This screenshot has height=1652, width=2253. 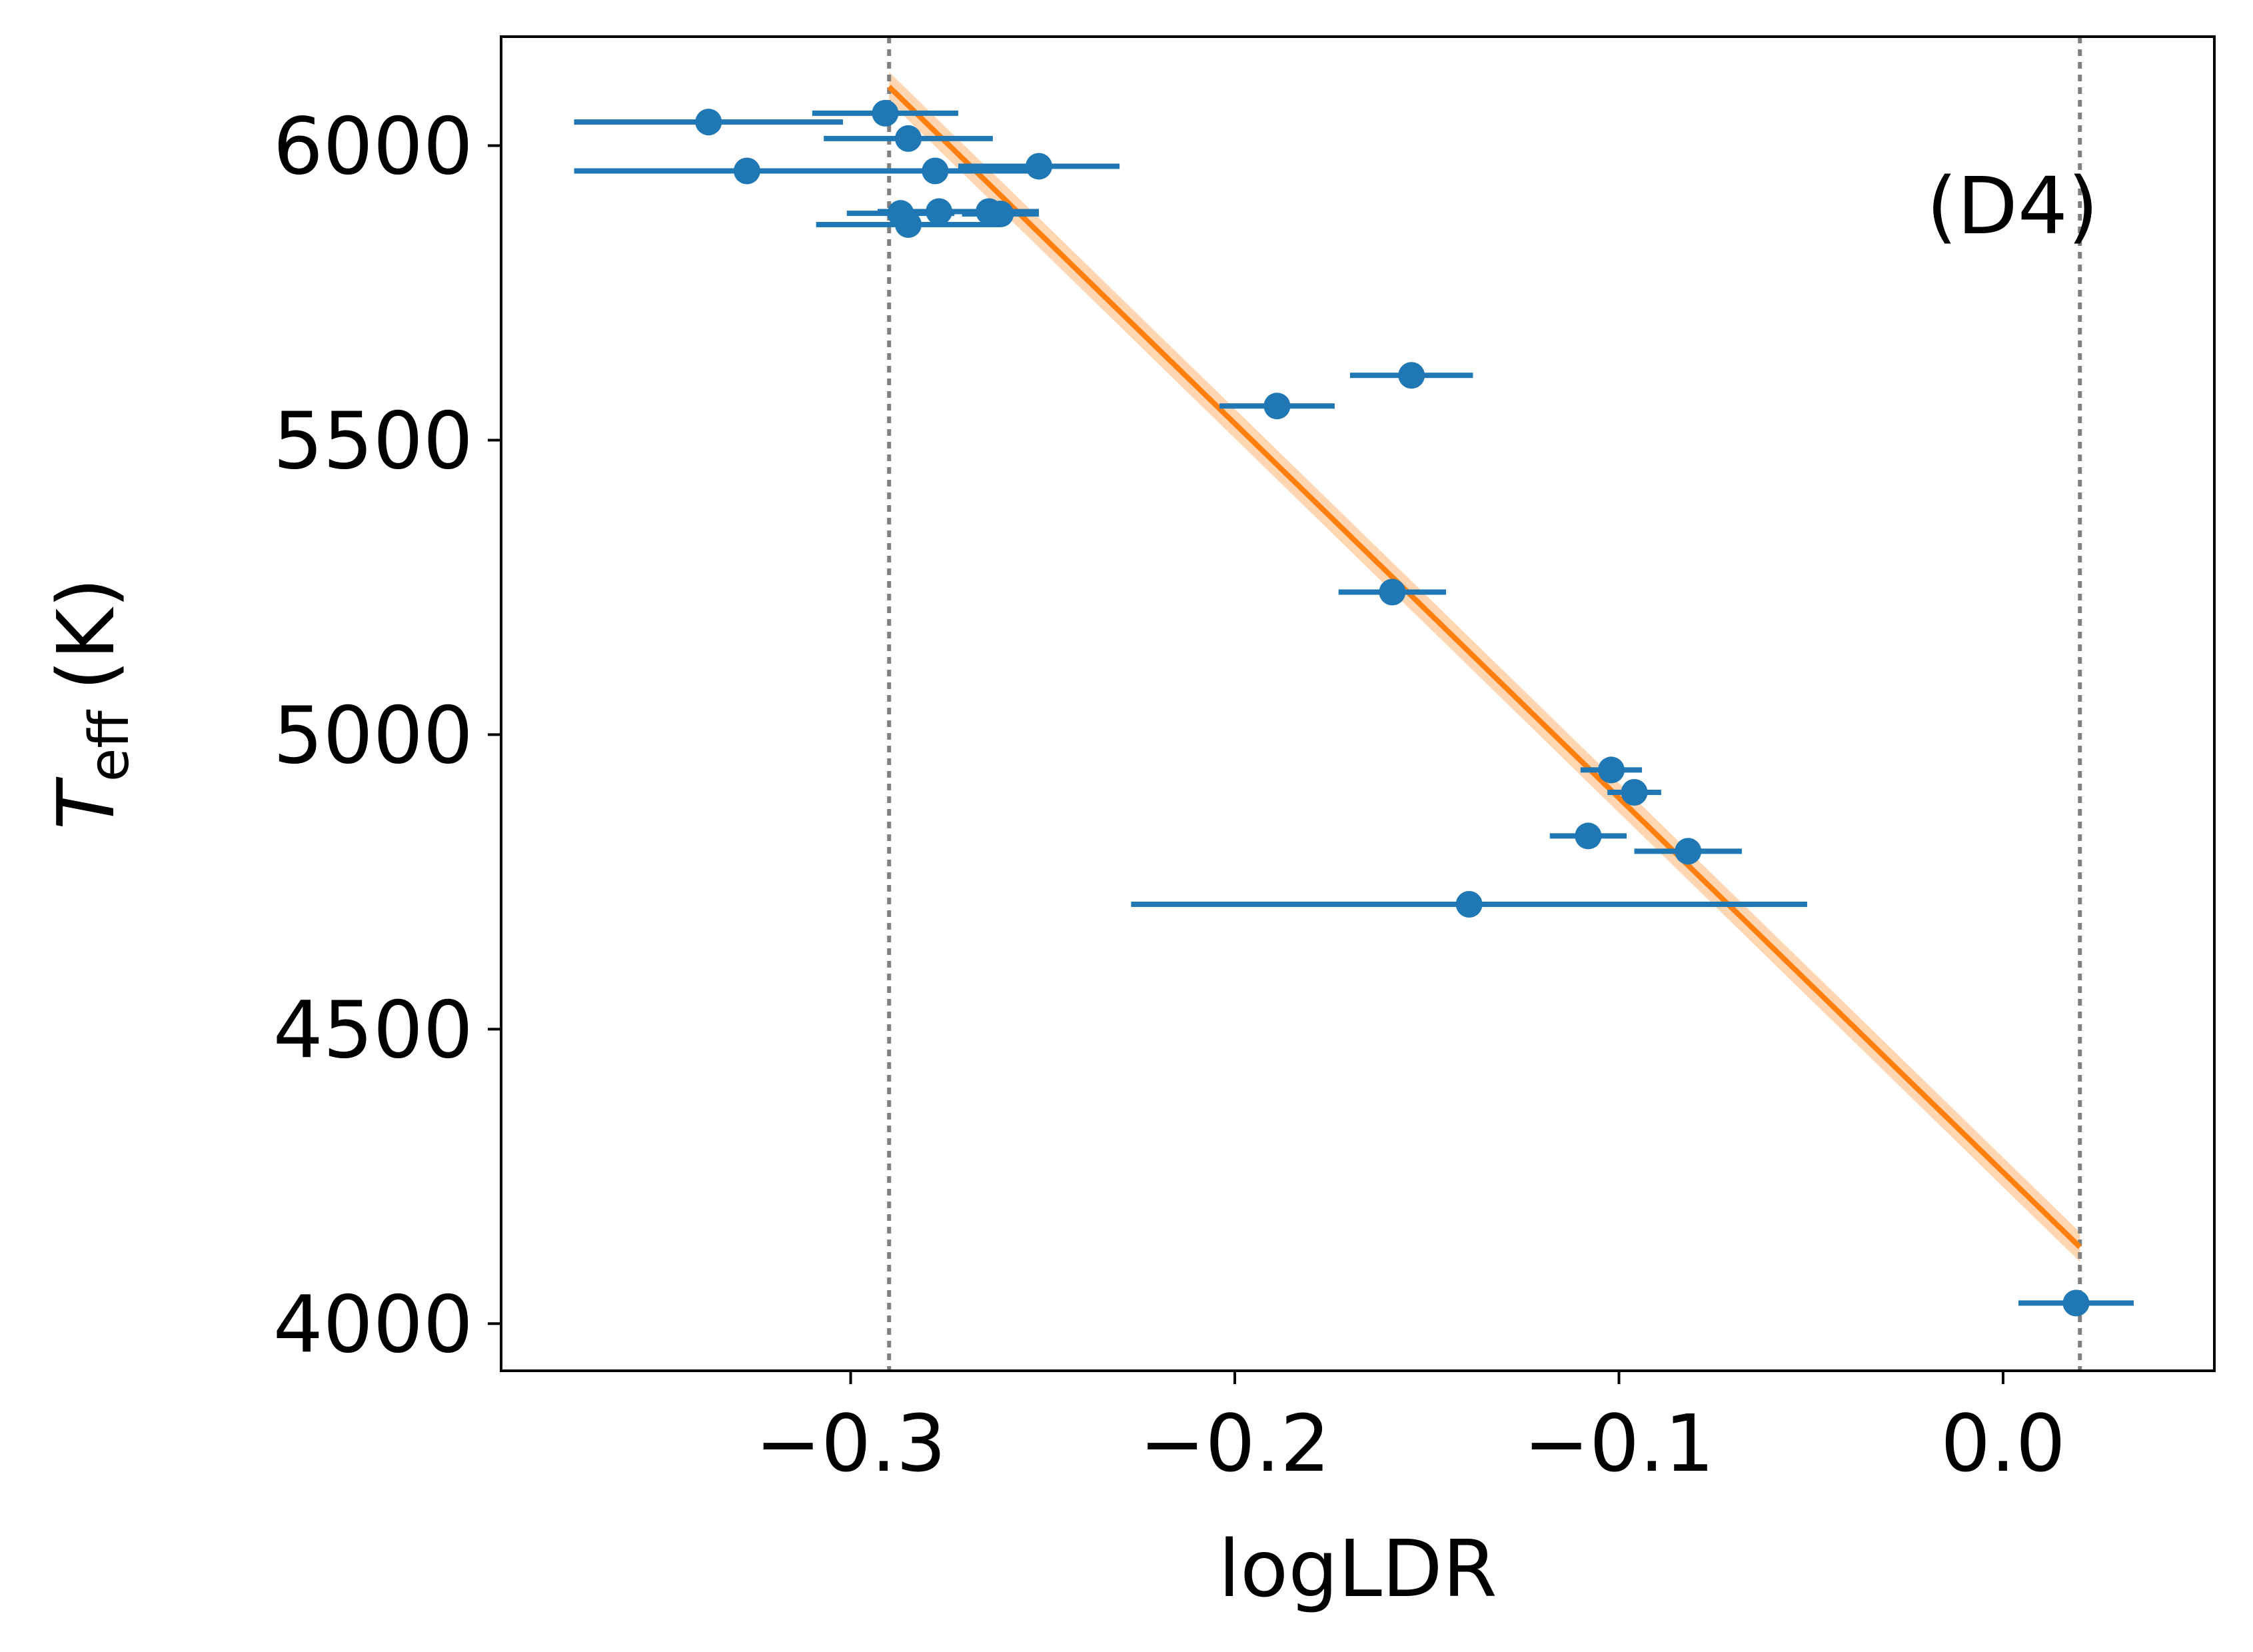 What do you see at coordinates (2012, 206) in the screenshot?
I see `panel-annotation: (D4)` at bounding box center [2012, 206].